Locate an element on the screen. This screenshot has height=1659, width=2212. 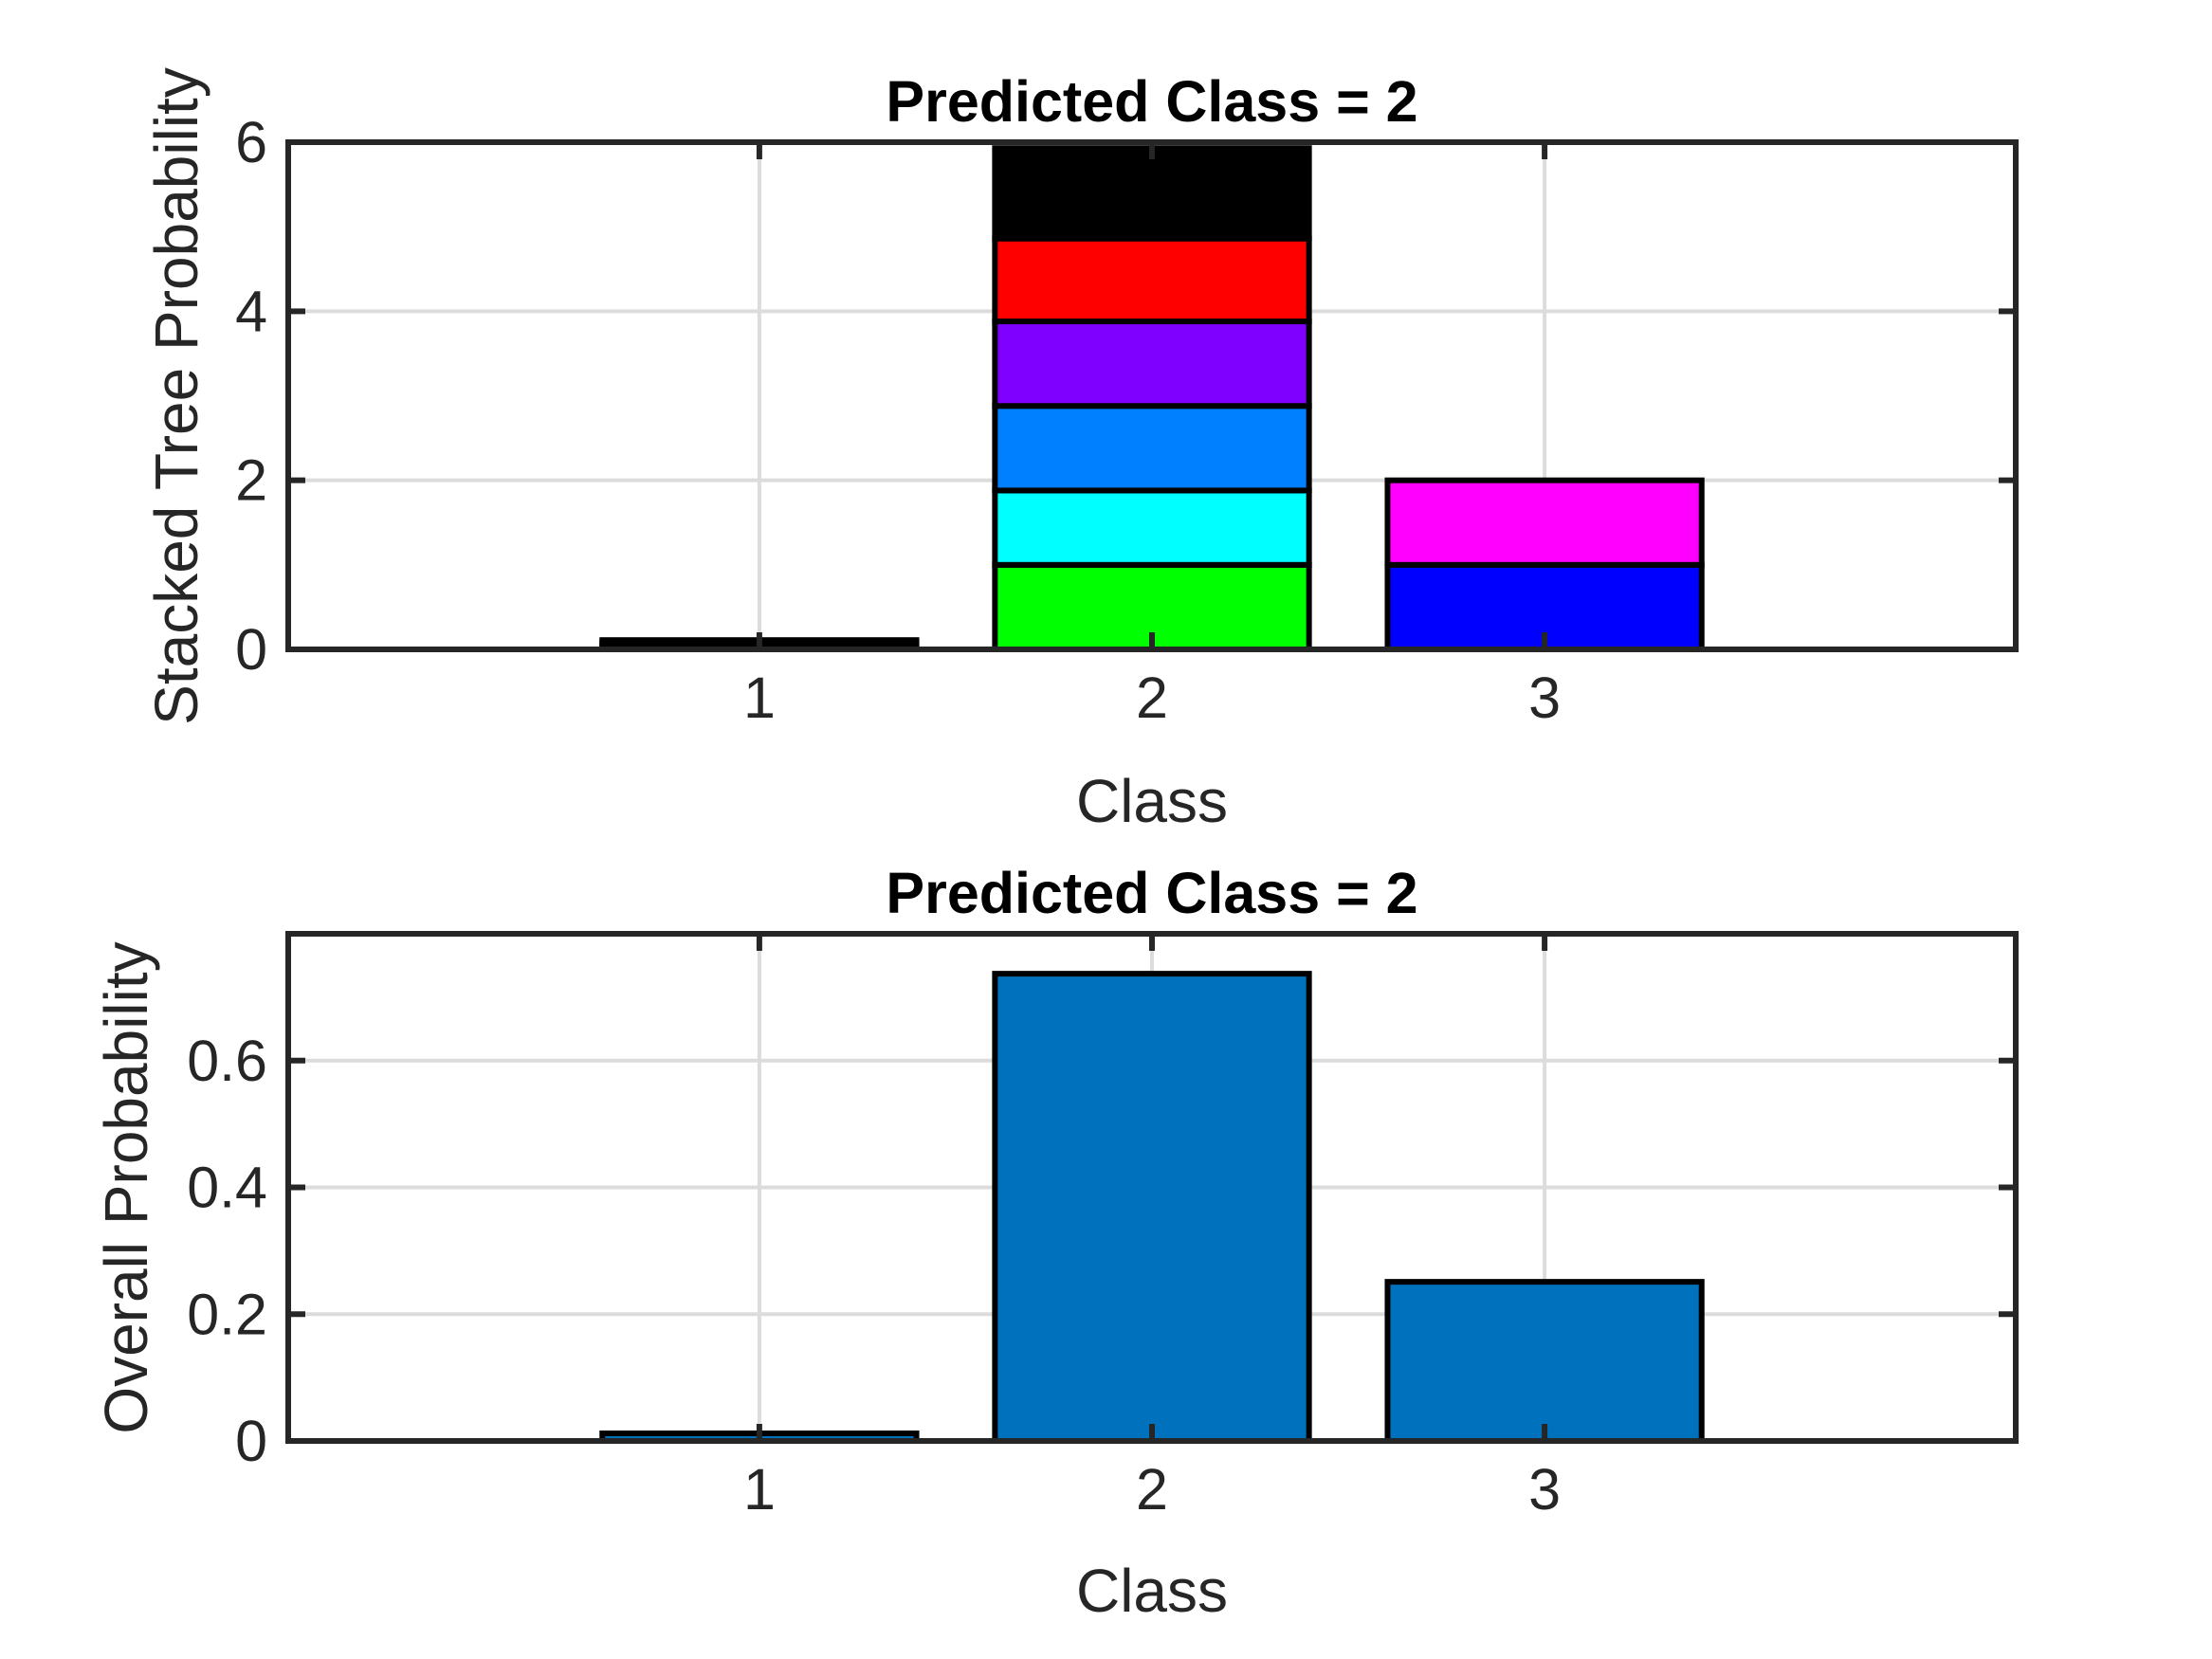
y-tick-label: 4 is located at coordinates (251, 311).